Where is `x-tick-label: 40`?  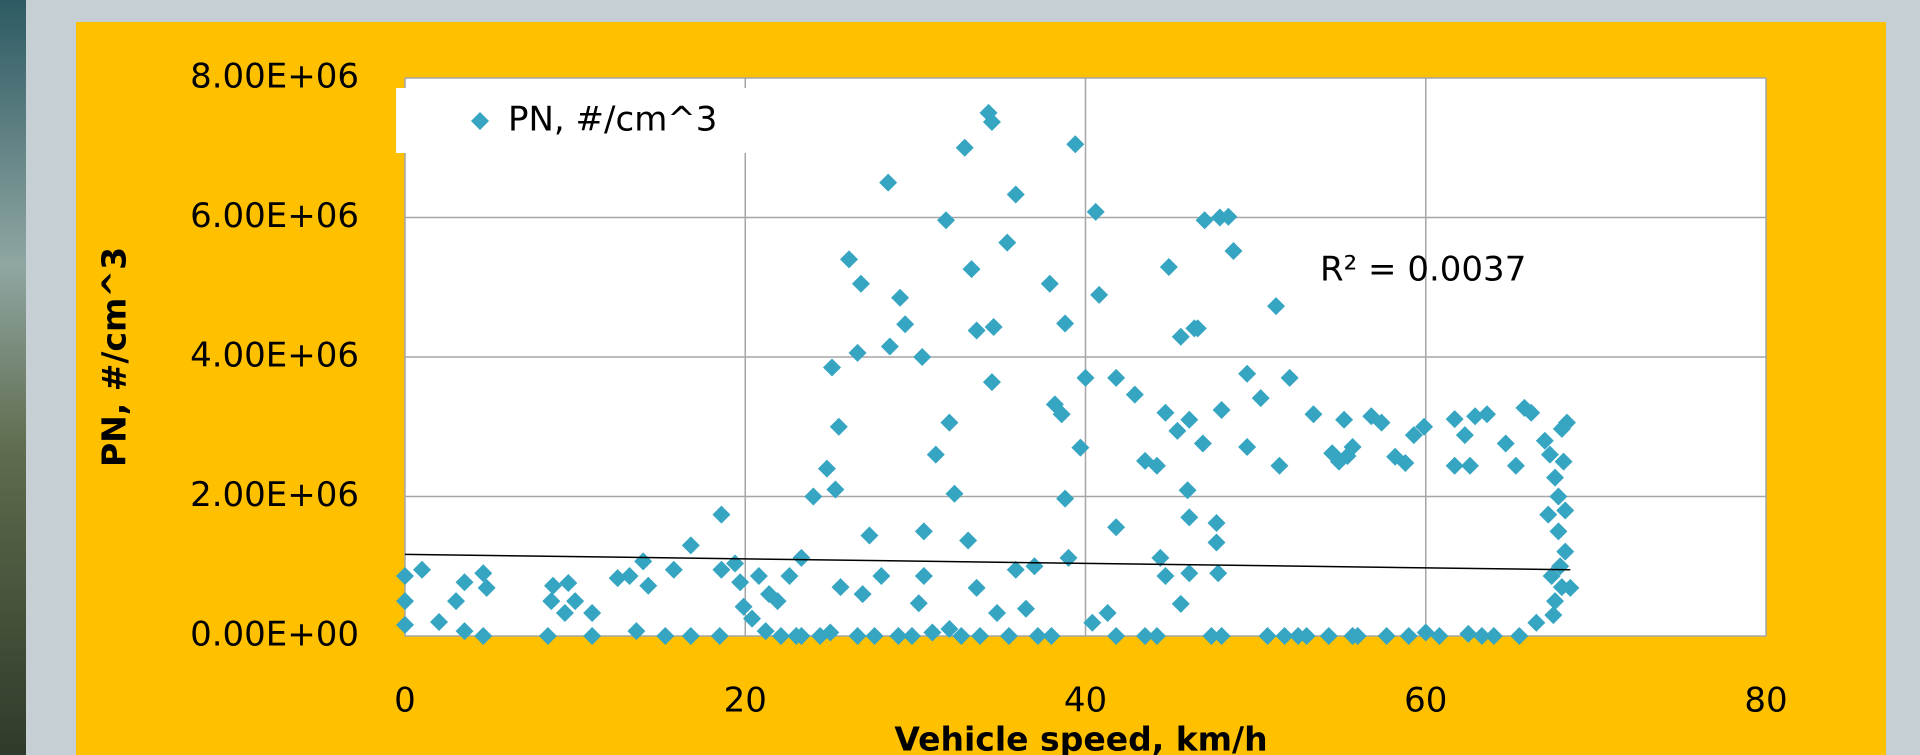 x-tick-label: 40 is located at coordinates (1085, 701).